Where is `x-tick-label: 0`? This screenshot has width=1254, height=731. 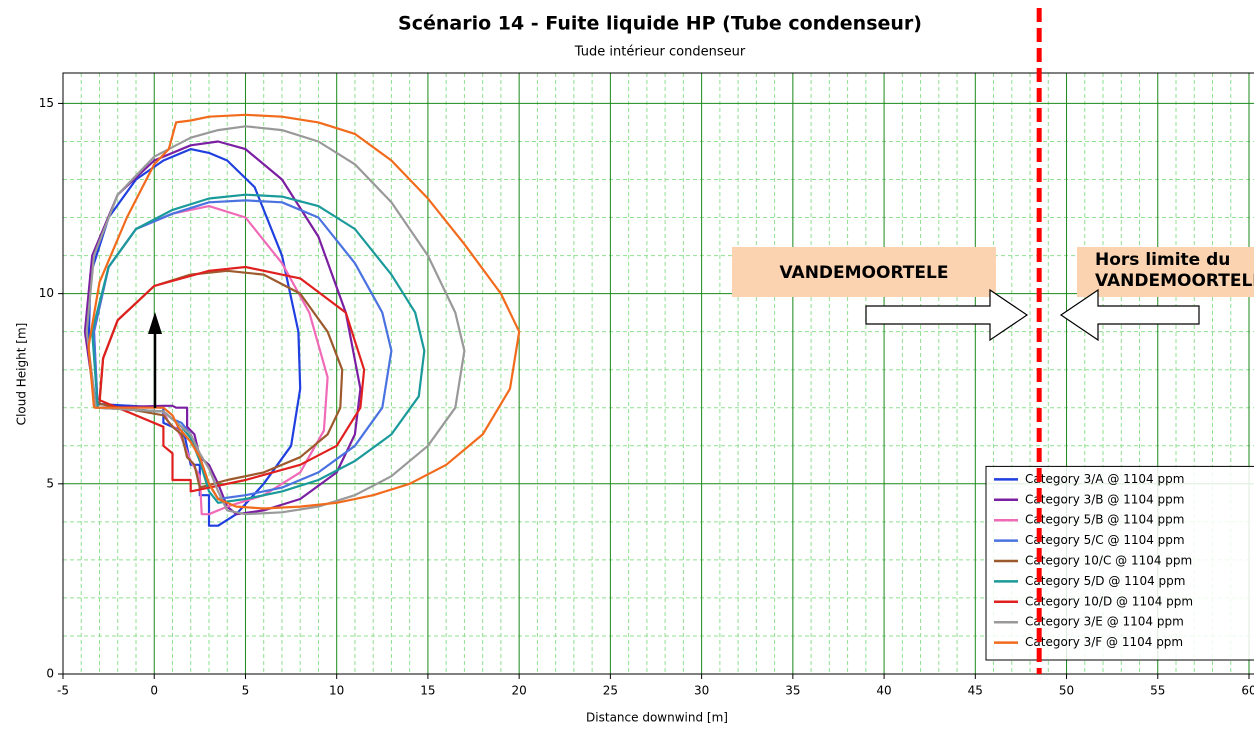
x-tick-label: 0 is located at coordinates (154, 691).